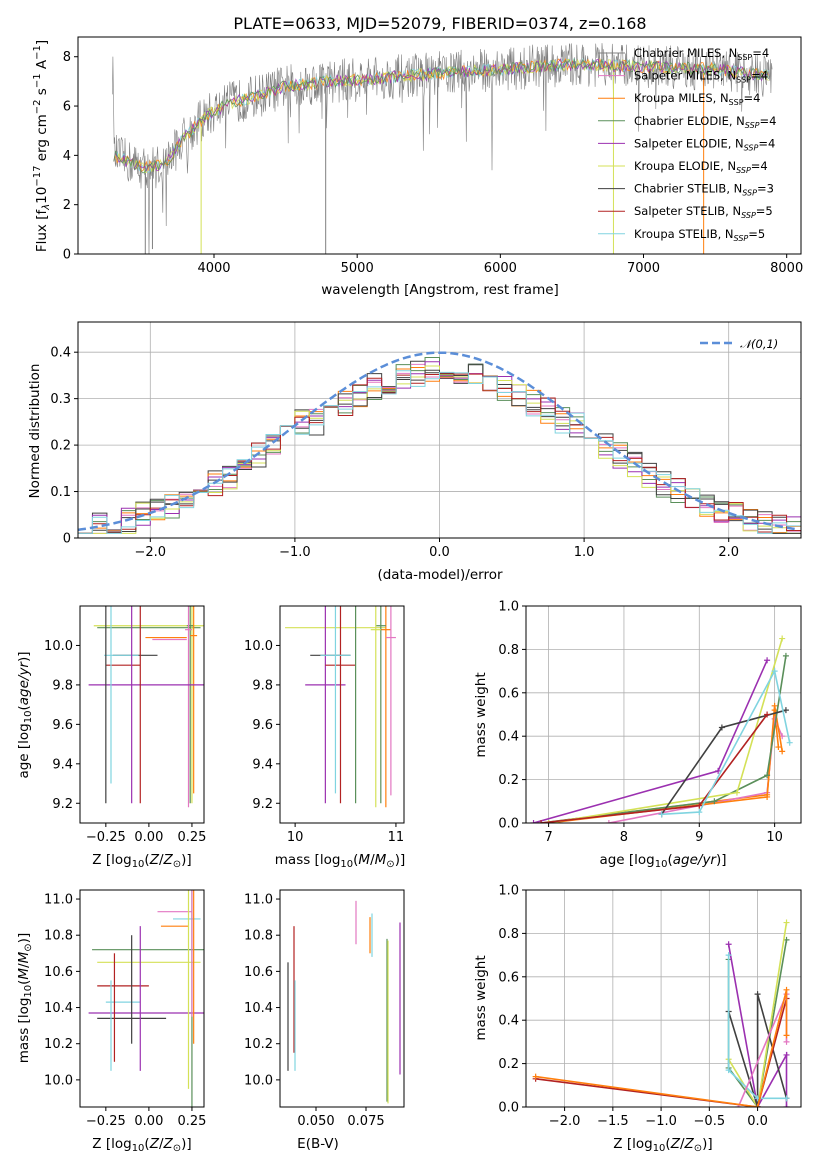  What do you see at coordinates (62, 804) in the screenshot?
I see `ageZ-ytick-label: 9.2` at bounding box center [62, 804].